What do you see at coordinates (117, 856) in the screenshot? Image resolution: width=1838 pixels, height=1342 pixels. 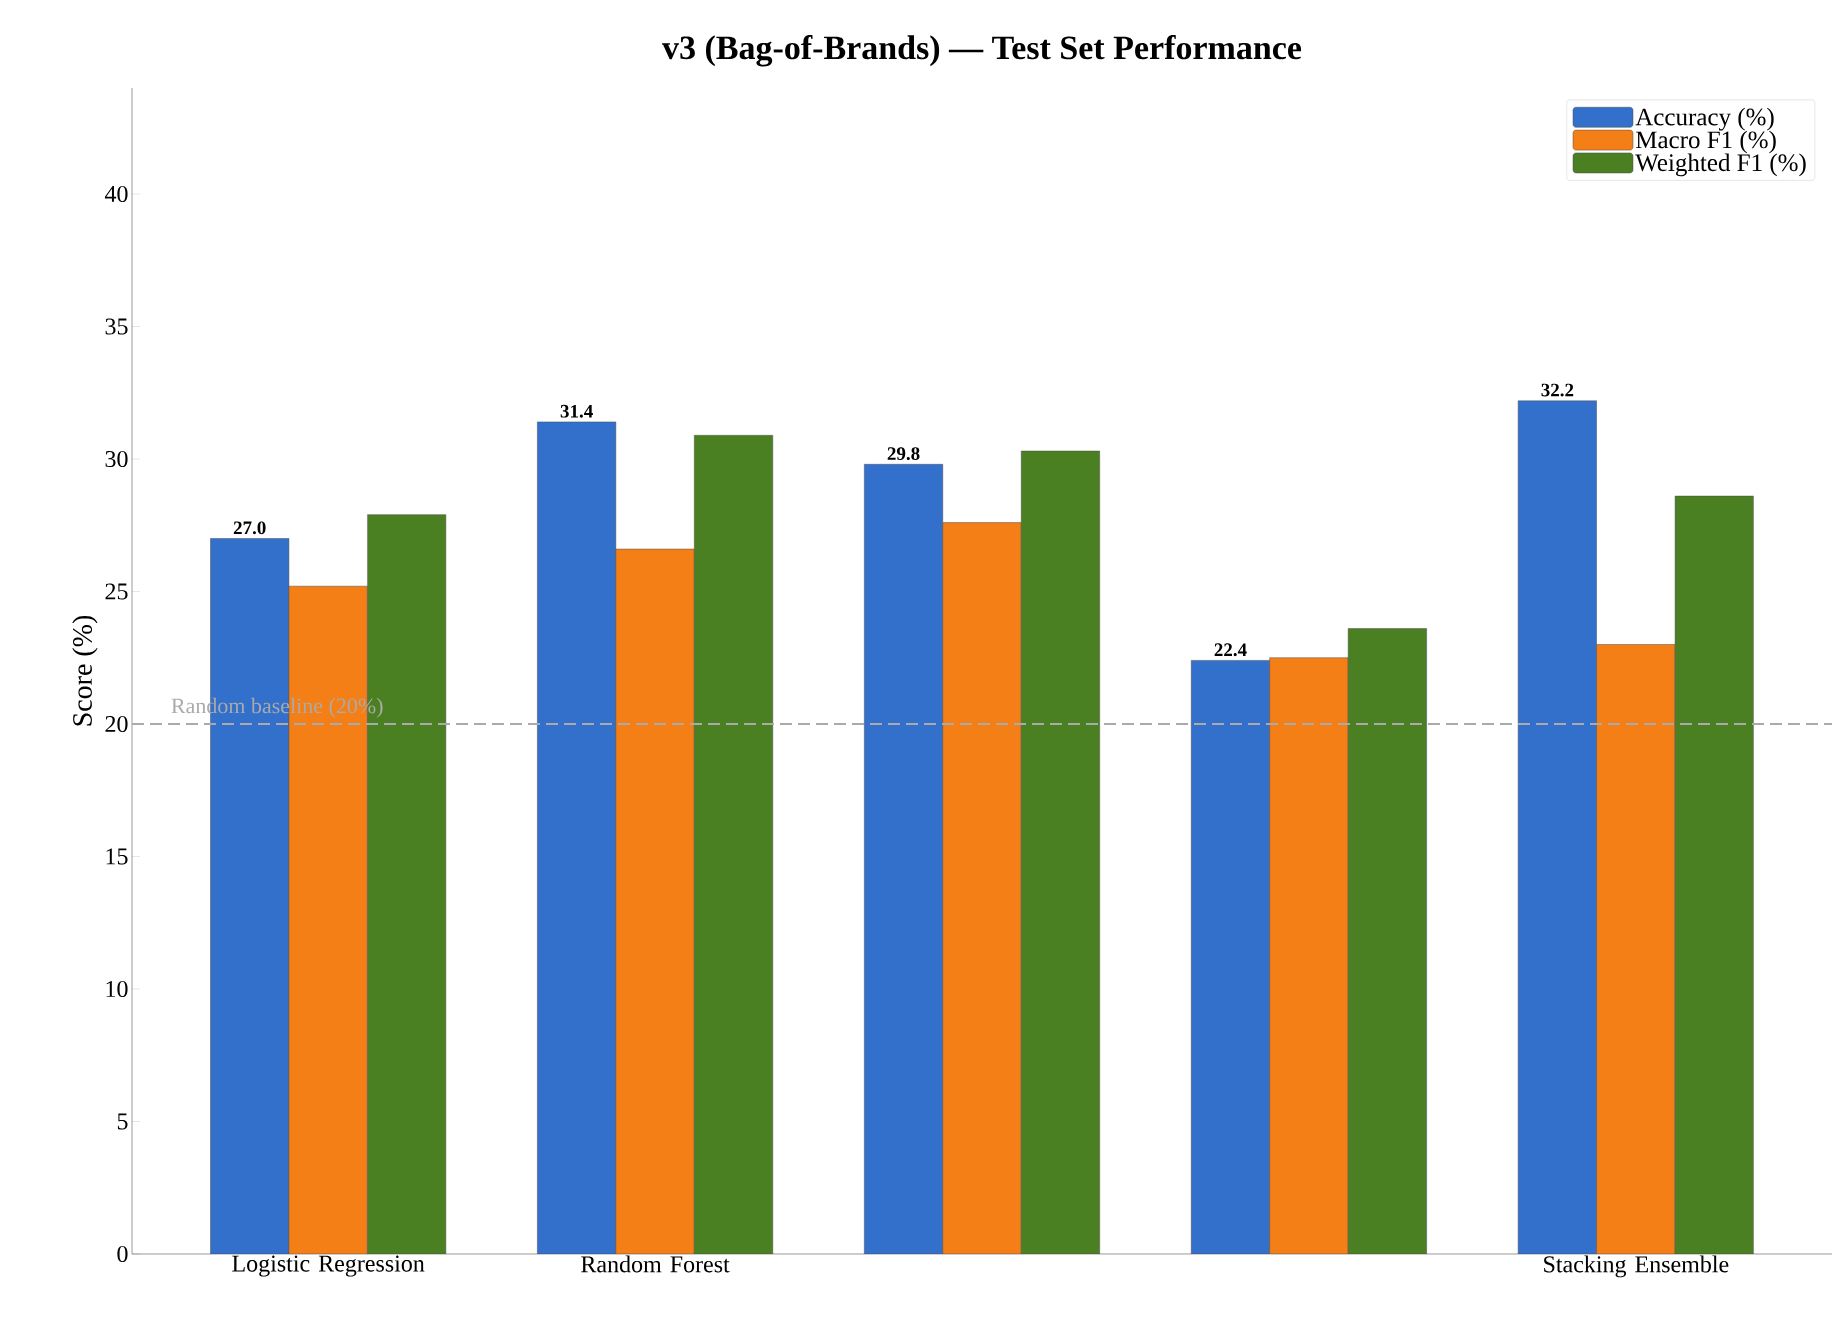 I see `y-tick-label: 15` at bounding box center [117, 856].